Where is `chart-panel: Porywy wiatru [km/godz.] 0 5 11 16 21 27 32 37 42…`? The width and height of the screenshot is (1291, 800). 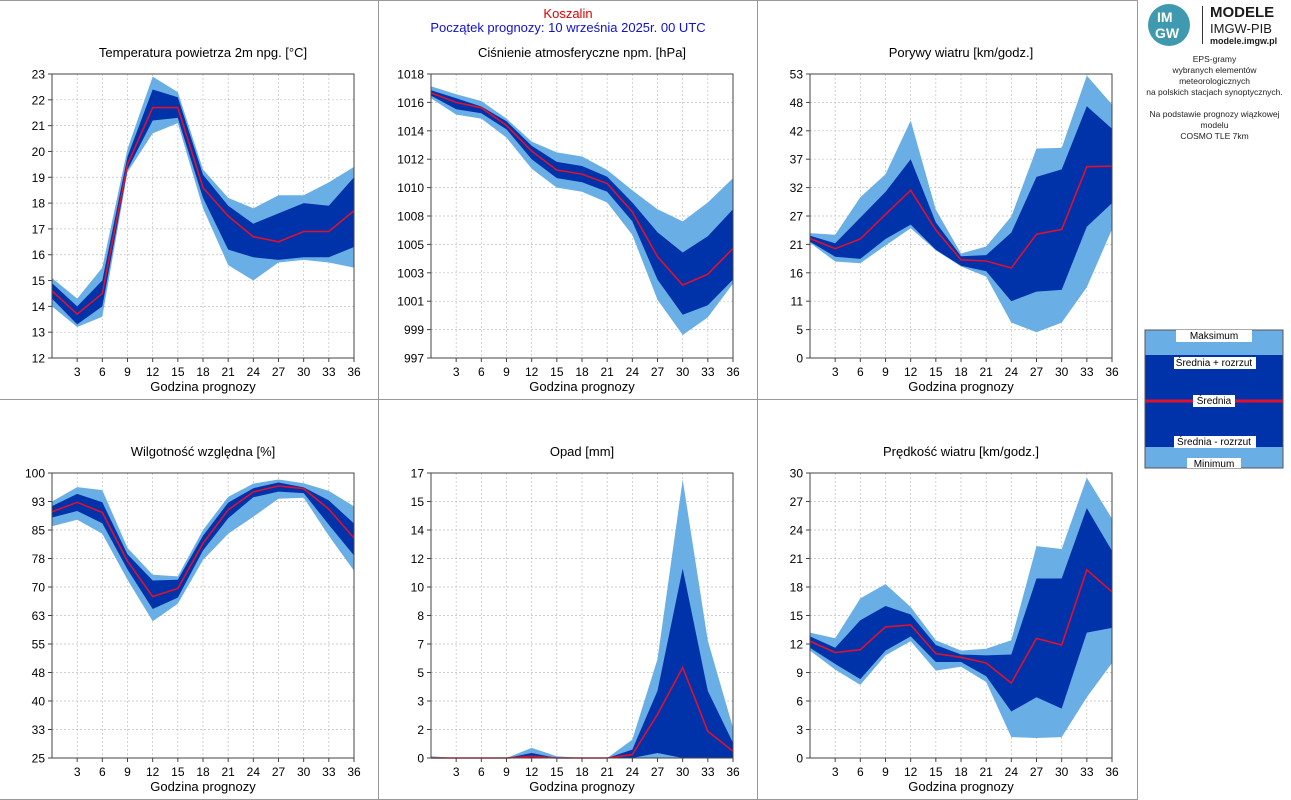
chart-panel: Porywy wiatru [km/godz.] 0 5 11 16 21 27 32 37 42… is located at coordinates (954, 219).